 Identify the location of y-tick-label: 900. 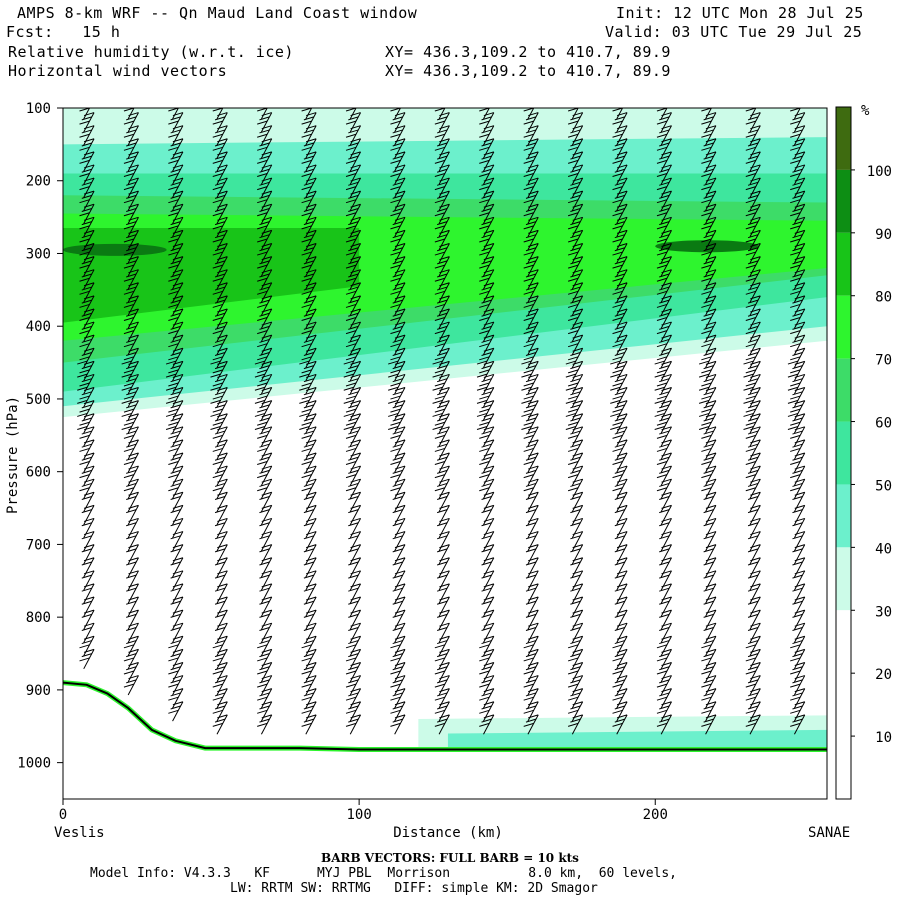
(38, 691).